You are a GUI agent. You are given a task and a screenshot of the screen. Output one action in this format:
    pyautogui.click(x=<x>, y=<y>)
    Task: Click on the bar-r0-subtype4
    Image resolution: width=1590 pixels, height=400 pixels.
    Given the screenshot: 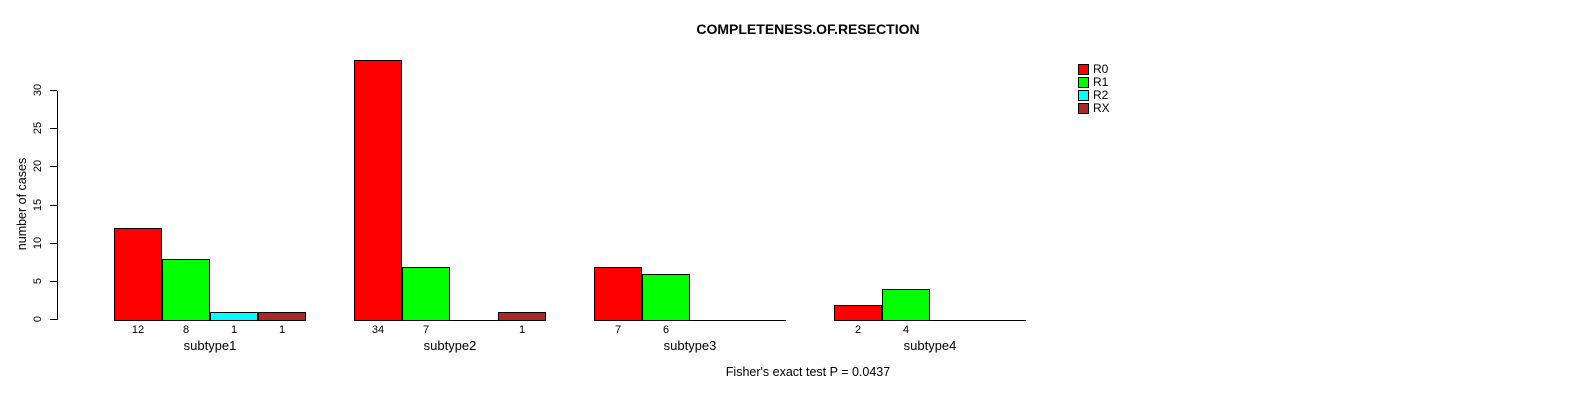 What is the action you would take?
    pyautogui.click(x=858, y=313)
    